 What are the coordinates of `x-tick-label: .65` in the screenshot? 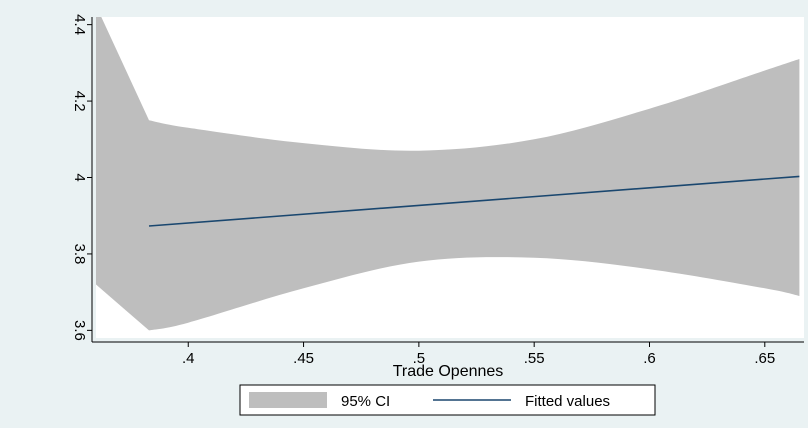 It's located at (764, 358).